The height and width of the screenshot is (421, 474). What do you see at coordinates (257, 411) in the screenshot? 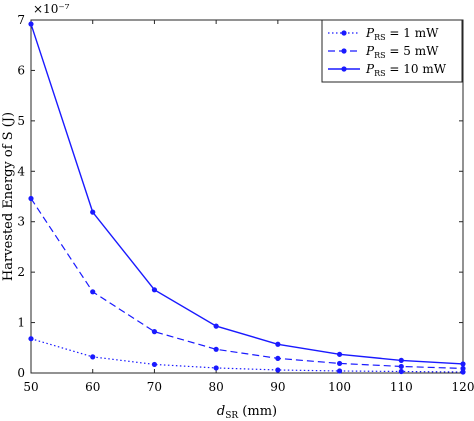
I see `x-axis-label-unit: (mm)` at bounding box center [257, 411].